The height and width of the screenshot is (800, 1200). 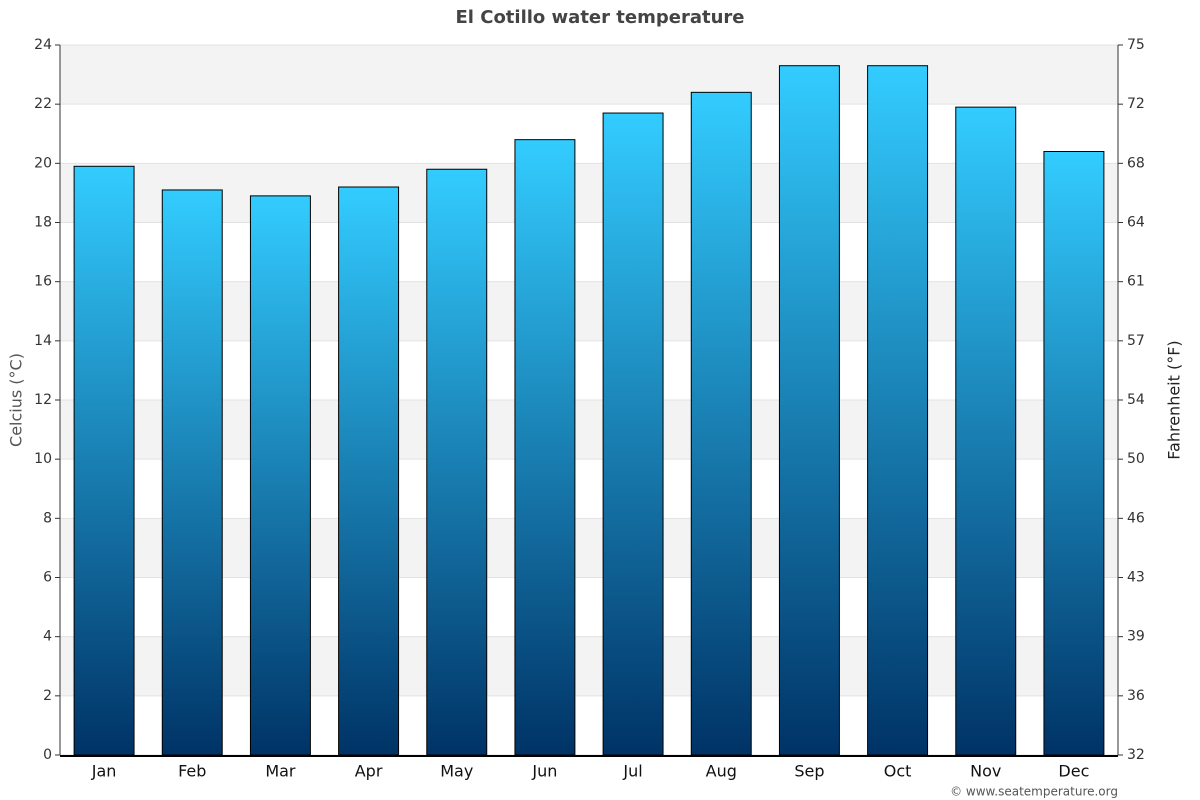 What do you see at coordinates (1136, 163) in the screenshot?
I see `y2-tick-label: 68` at bounding box center [1136, 163].